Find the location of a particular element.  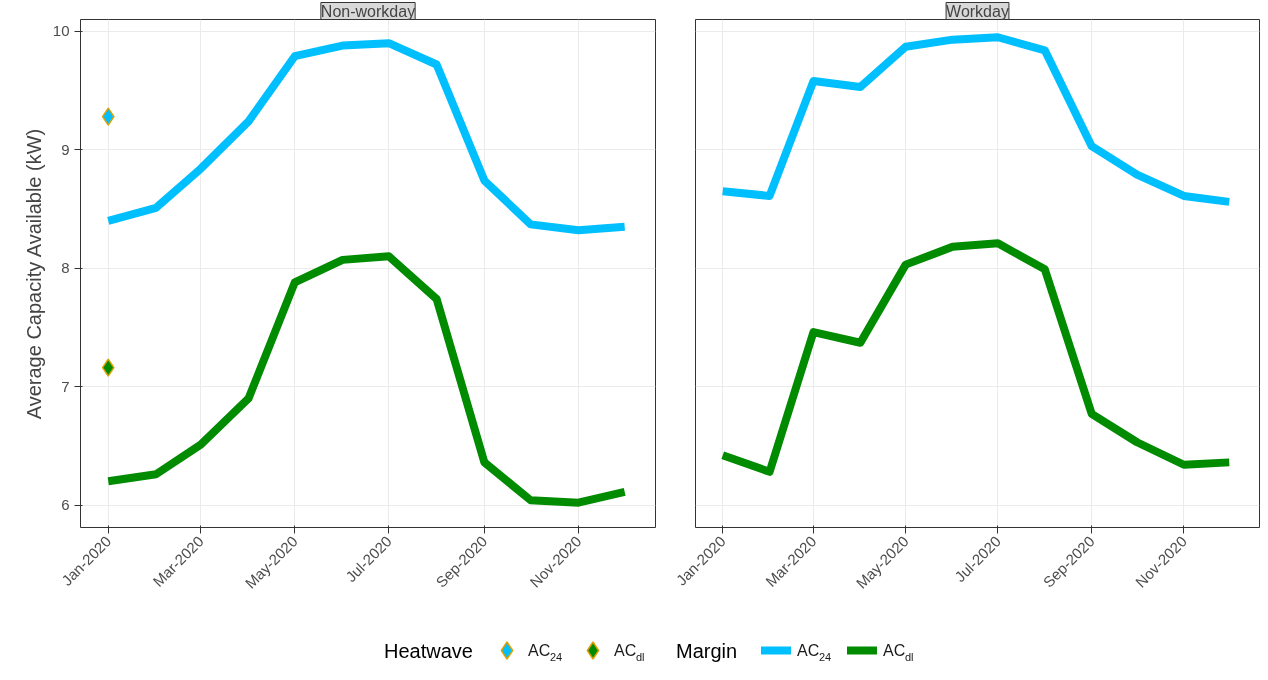

y-tick-label: 10 is located at coordinates (61, 31).